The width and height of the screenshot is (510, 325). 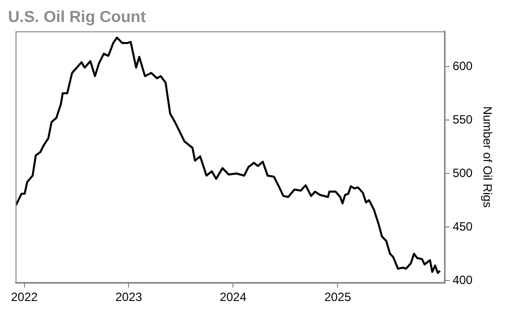 What do you see at coordinates (462, 119) in the screenshot?
I see `y-tick-label: 550` at bounding box center [462, 119].